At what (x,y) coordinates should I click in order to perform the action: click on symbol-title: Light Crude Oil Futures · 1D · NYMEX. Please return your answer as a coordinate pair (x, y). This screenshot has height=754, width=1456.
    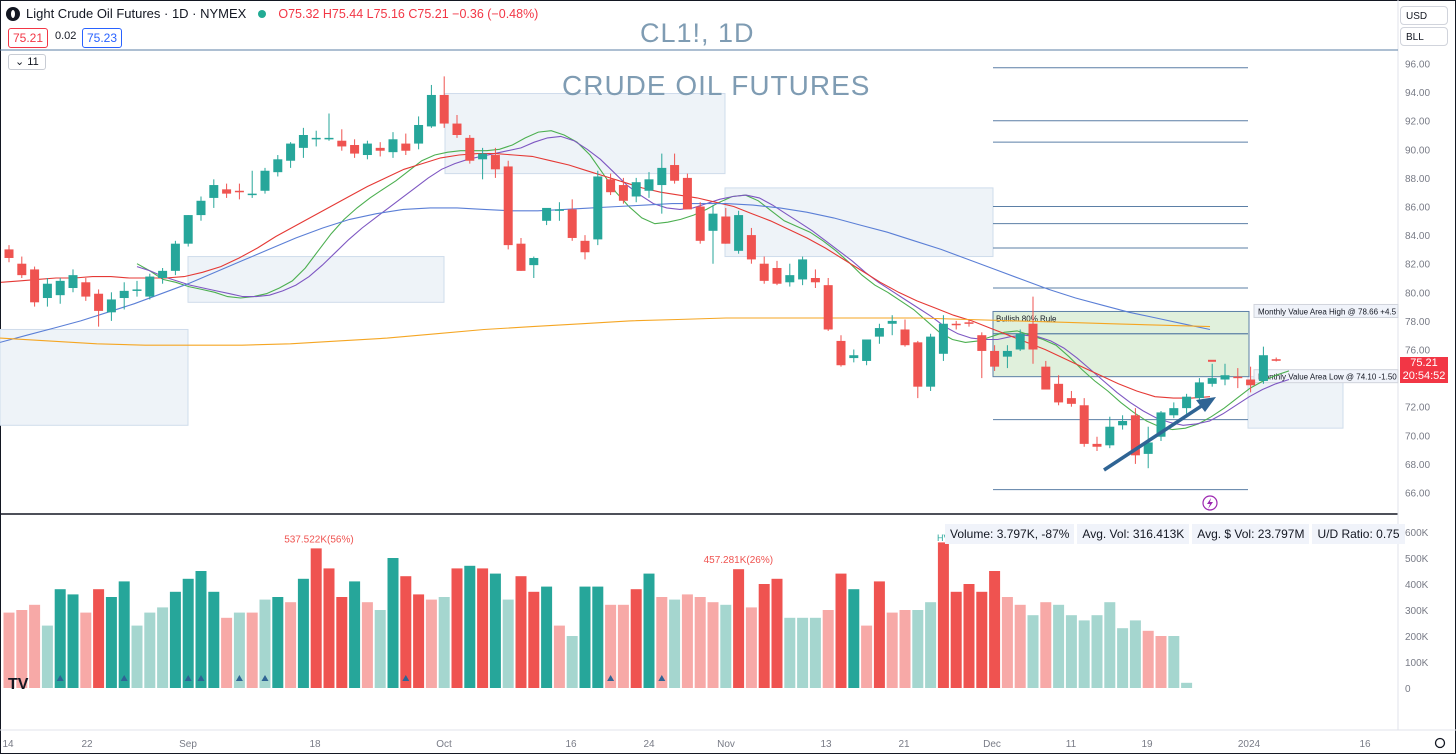
    Looking at the image, I should click on (136, 13).